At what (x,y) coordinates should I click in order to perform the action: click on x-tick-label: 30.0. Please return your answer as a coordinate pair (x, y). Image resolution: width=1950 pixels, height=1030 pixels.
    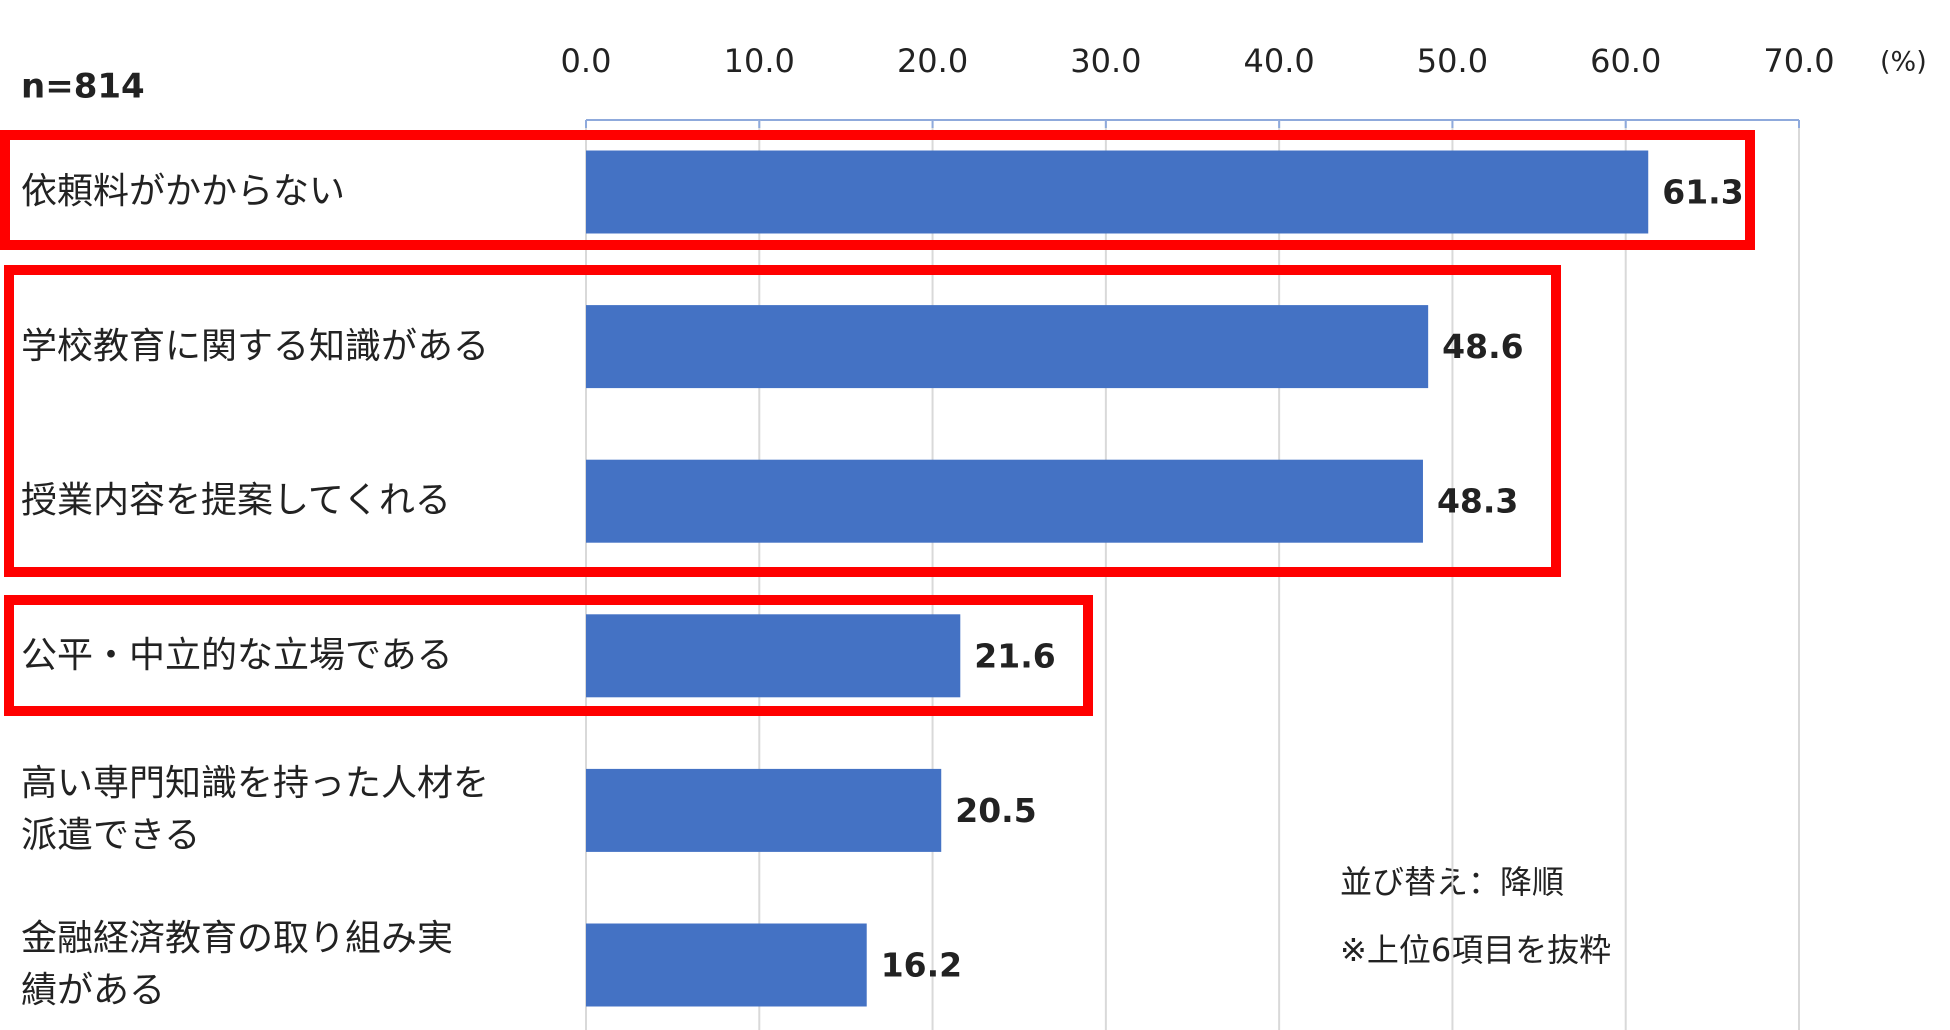
    Looking at the image, I should click on (1105, 61).